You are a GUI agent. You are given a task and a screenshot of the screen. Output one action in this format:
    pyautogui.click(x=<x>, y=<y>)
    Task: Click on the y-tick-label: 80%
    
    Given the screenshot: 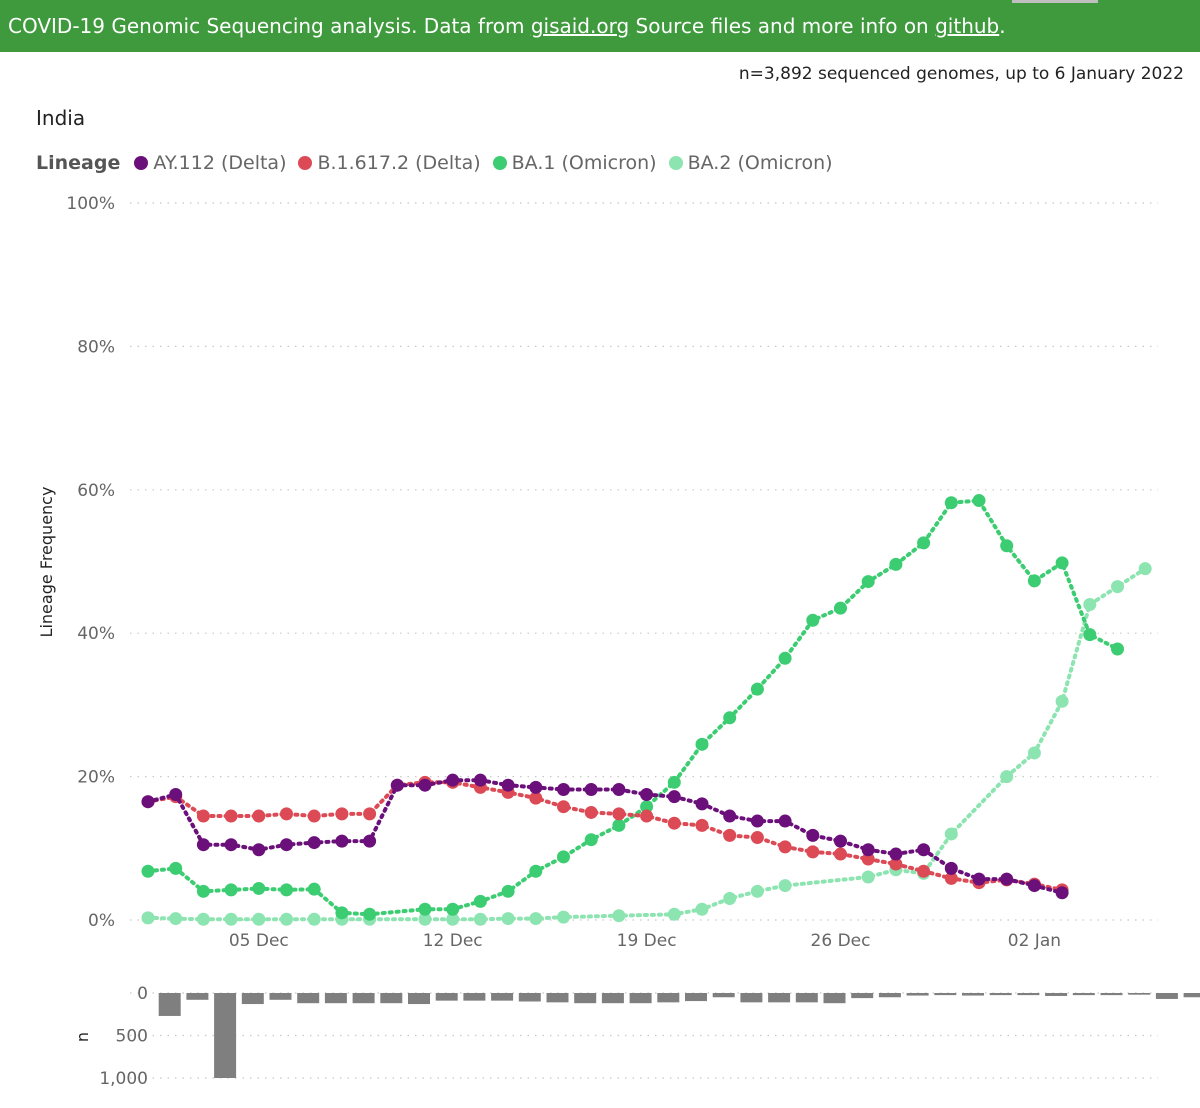 What is the action you would take?
    pyautogui.click(x=96, y=347)
    